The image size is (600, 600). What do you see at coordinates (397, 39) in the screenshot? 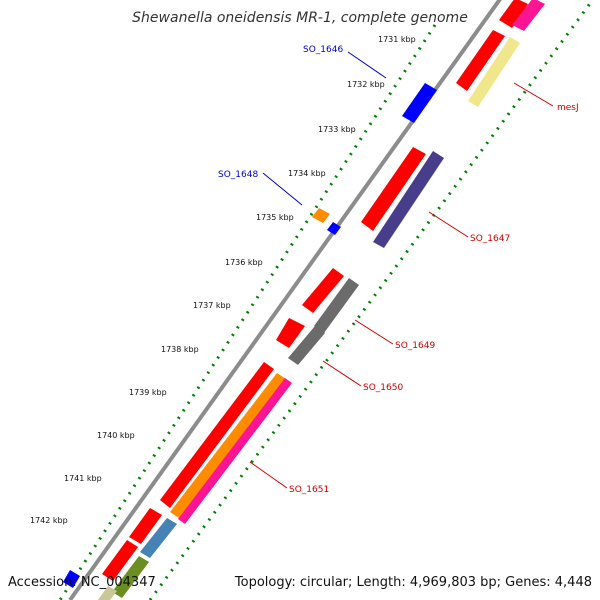
I see `tick-label: 1731 kbp` at bounding box center [397, 39].